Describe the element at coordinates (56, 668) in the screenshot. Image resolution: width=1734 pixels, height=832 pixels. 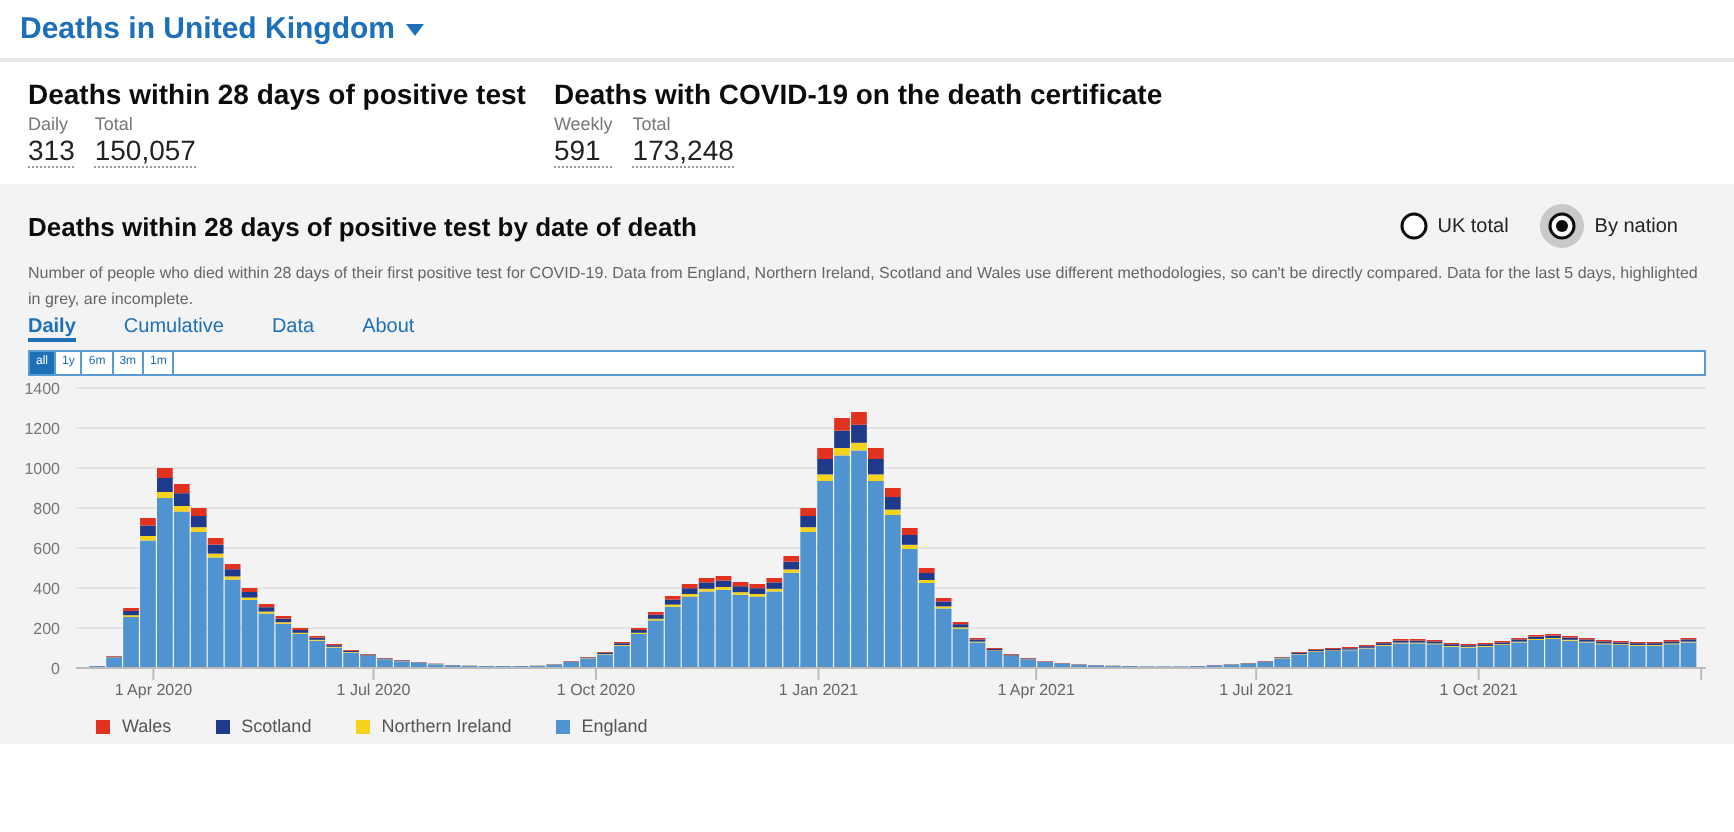
I see `y-tick-label: 0` at that location.